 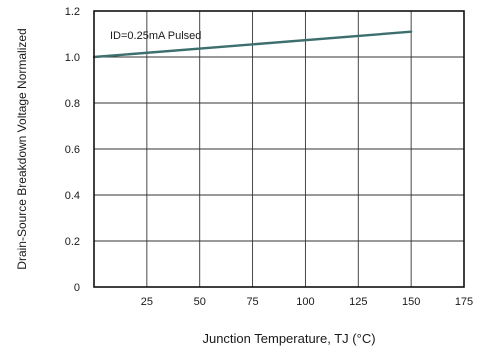 What do you see at coordinates (72, 58) in the screenshot?
I see `y-tick-label: 1.0` at bounding box center [72, 58].